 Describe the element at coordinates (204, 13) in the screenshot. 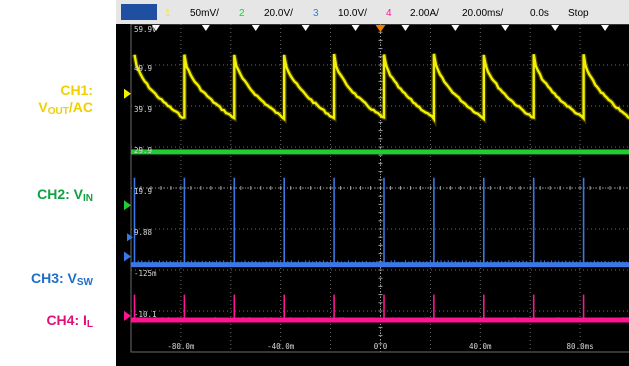

I see `ch1-scale: 50mV/` at that location.